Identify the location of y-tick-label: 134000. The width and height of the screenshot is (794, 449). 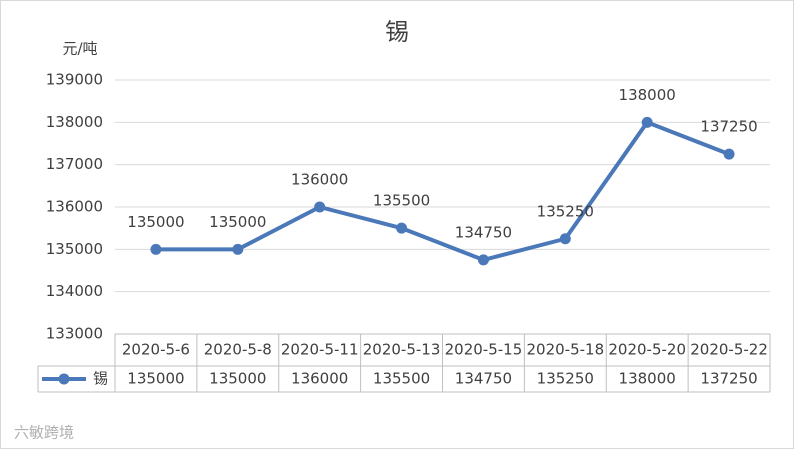
(74, 291).